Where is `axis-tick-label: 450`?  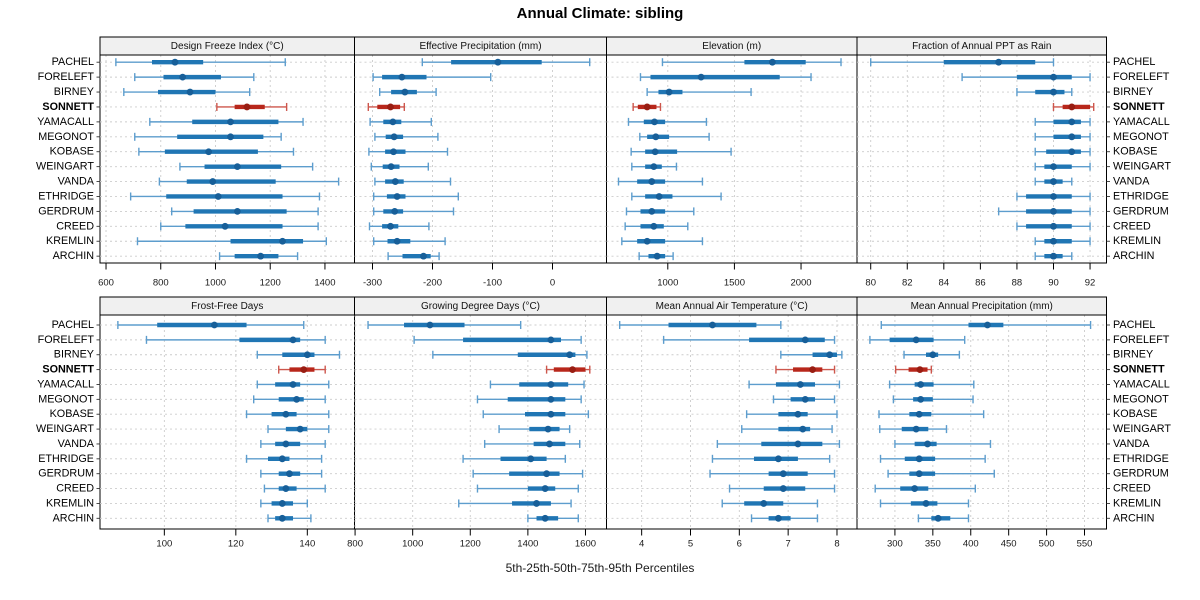
axis-tick-label: 450 is located at coordinates (1009, 544).